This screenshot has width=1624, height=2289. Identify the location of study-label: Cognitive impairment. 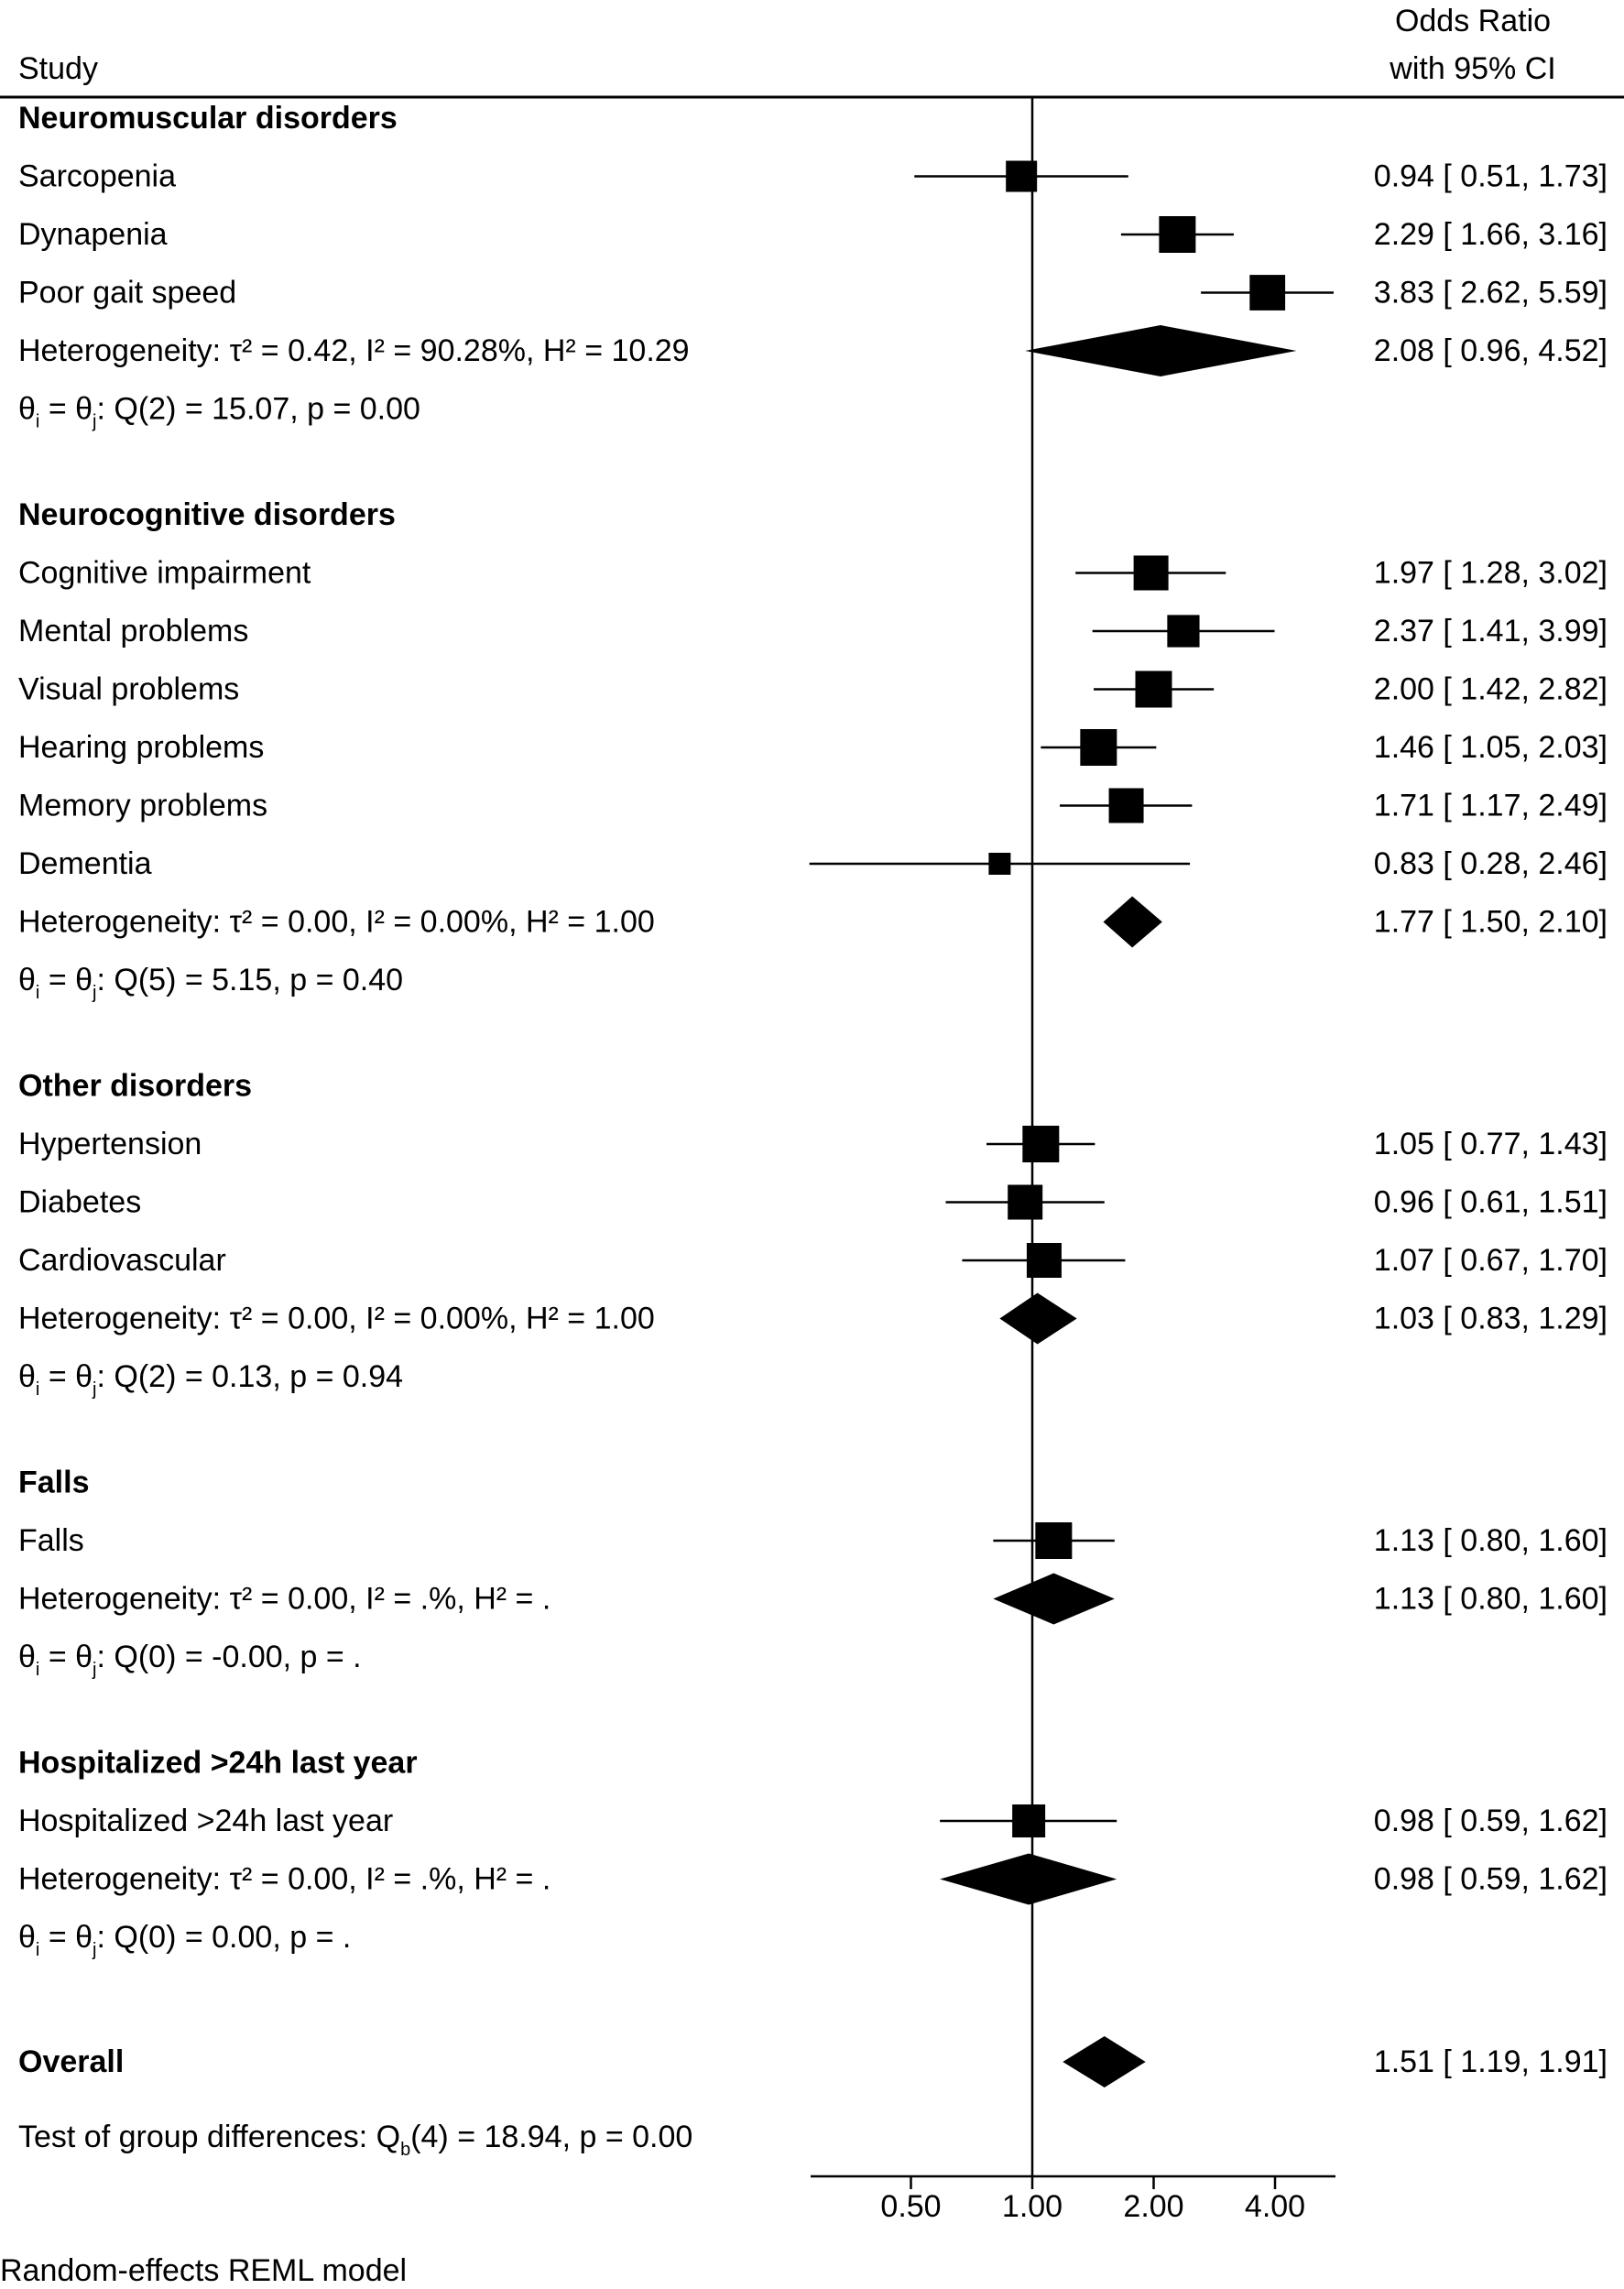
(164, 573).